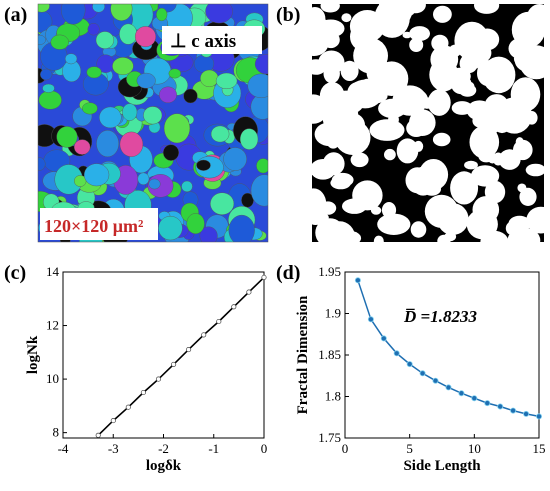 The width and height of the screenshot is (550, 491). I want to click on series-line, so click(448, 349).